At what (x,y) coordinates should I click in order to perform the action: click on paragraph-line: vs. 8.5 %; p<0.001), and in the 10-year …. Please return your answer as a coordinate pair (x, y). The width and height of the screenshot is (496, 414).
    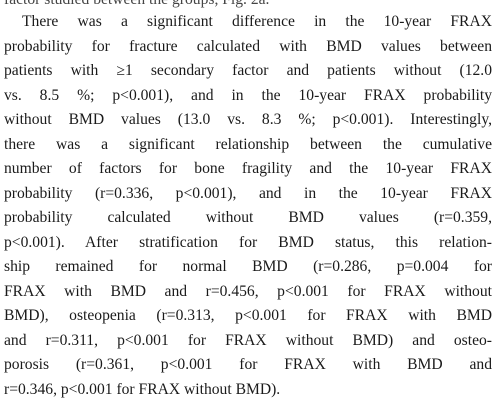
    Looking at the image, I should click on (248, 95).